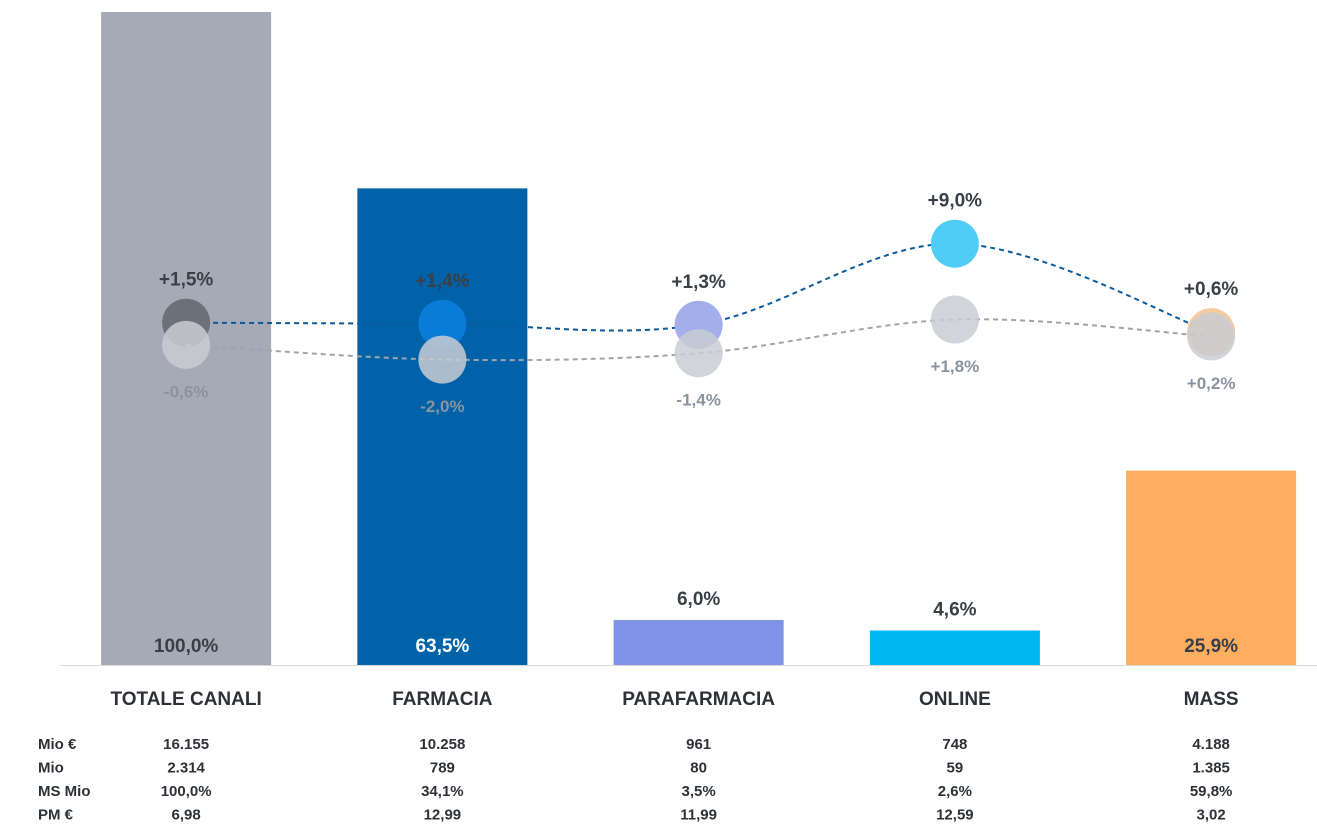  What do you see at coordinates (186, 767) in the screenshot?
I see `table-cell: 2.314` at bounding box center [186, 767].